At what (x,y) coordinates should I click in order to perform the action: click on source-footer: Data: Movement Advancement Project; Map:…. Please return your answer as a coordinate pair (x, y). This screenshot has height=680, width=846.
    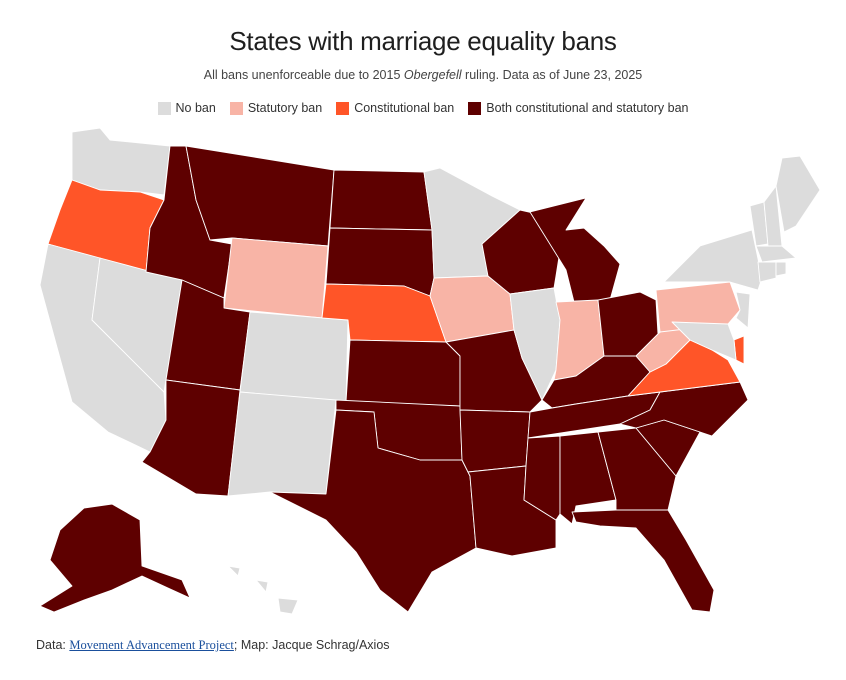
    Looking at the image, I should click on (213, 645).